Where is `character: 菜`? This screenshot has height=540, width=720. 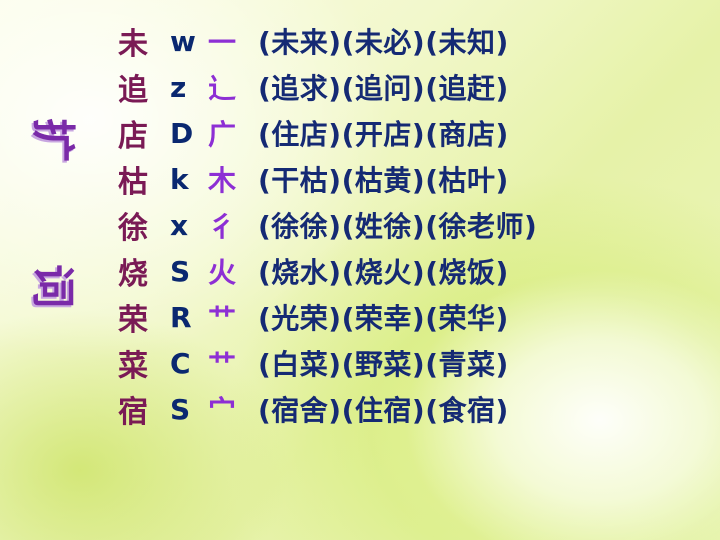
character: 菜 is located at coordinates (133, 366).